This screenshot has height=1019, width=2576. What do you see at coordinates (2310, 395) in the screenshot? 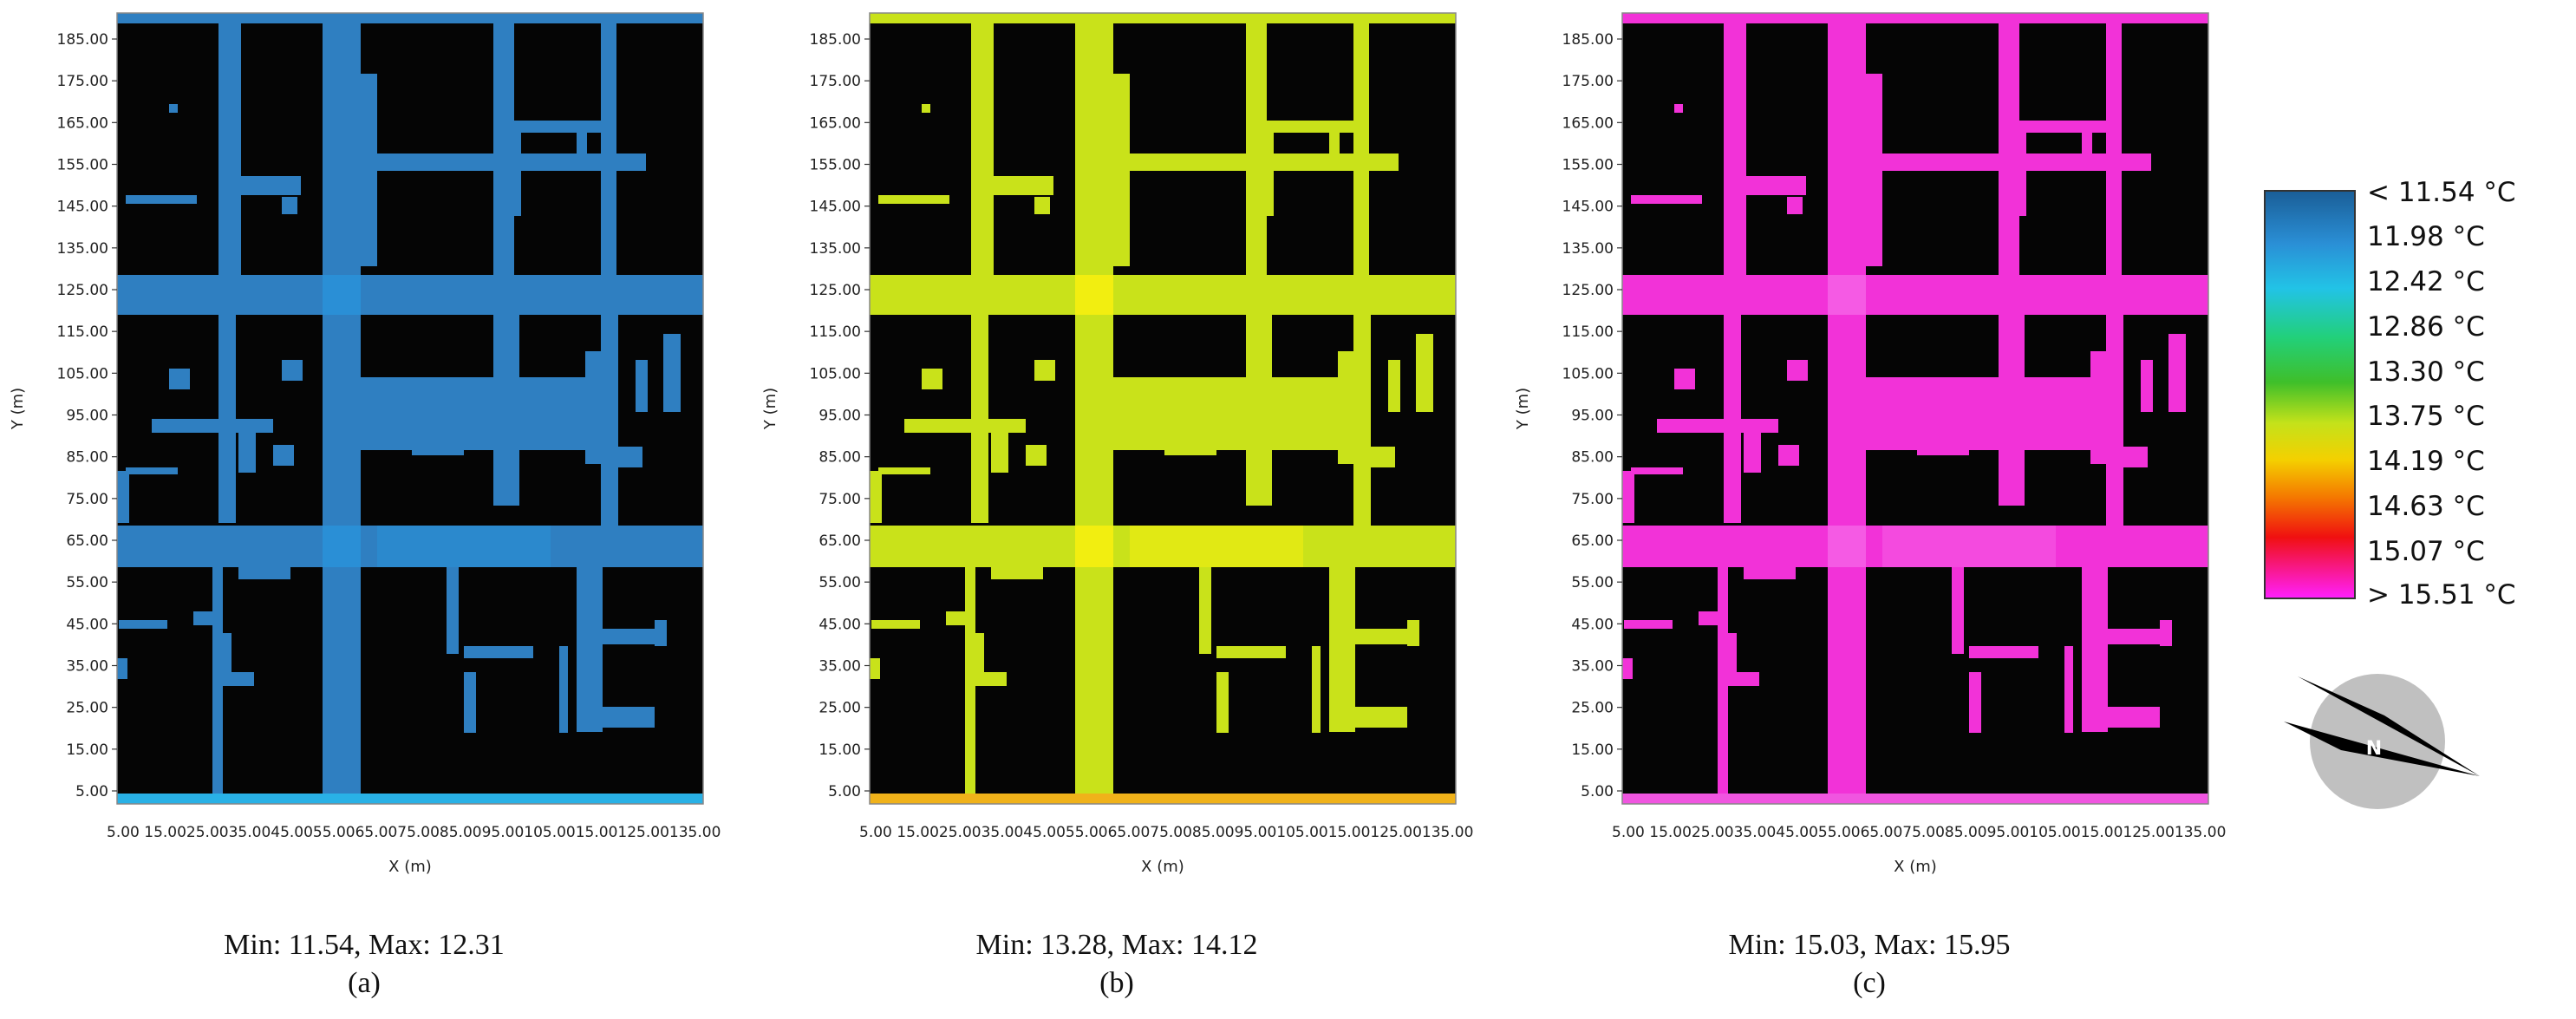
I see `legend-colorbar` at bounding box center [2310, 395].